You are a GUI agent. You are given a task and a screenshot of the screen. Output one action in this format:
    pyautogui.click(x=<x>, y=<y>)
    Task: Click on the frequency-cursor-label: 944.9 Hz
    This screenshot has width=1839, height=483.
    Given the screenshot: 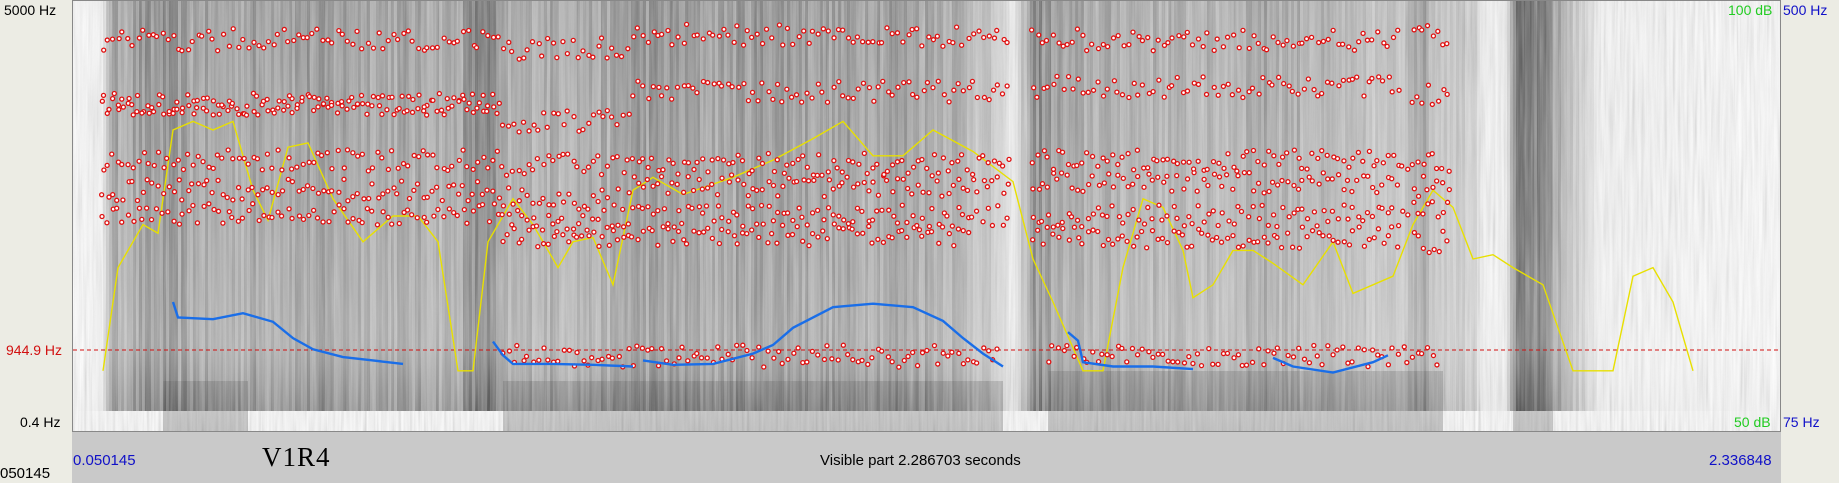 What is the action you would take?
    pyautogui.click(x=34, y=350)
    